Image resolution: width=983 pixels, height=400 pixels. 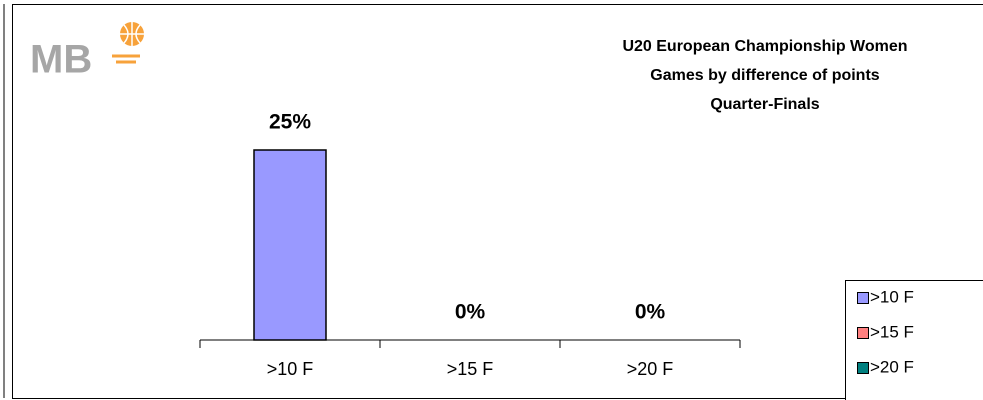 I want to click on legend-label: >20 F, so click(x=892, y=366).